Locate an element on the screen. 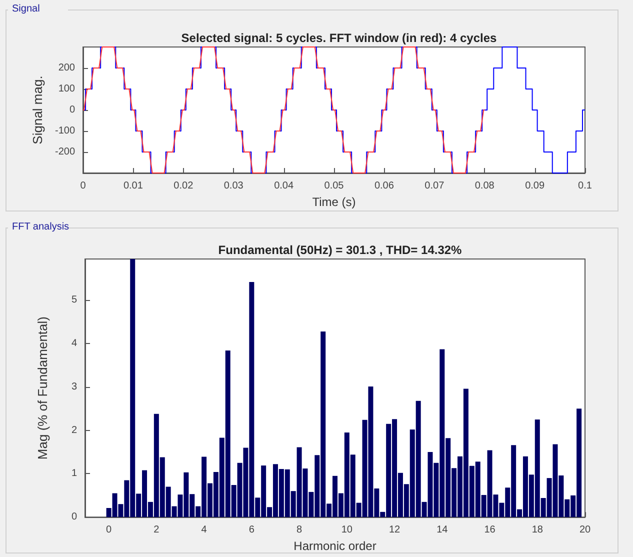 The width and height of the screenshot is (633, 557). y-tick-label: -100 is located at coordinates (65, 131).